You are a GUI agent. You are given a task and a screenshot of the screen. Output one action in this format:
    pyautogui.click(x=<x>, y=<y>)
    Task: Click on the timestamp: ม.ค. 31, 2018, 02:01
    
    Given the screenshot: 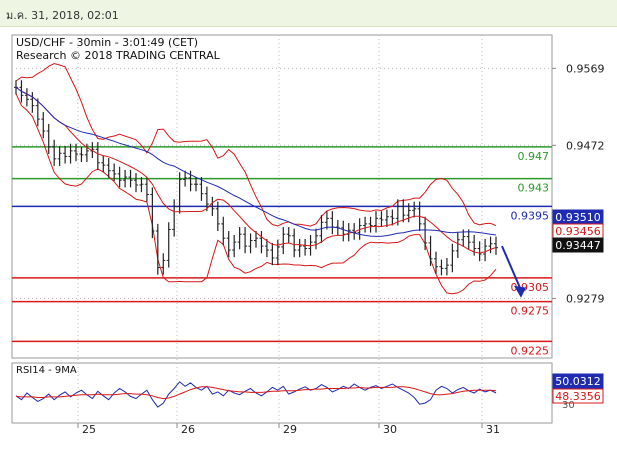 What is the action you would take?
    pyautogui.click(x=62, y=15)
    